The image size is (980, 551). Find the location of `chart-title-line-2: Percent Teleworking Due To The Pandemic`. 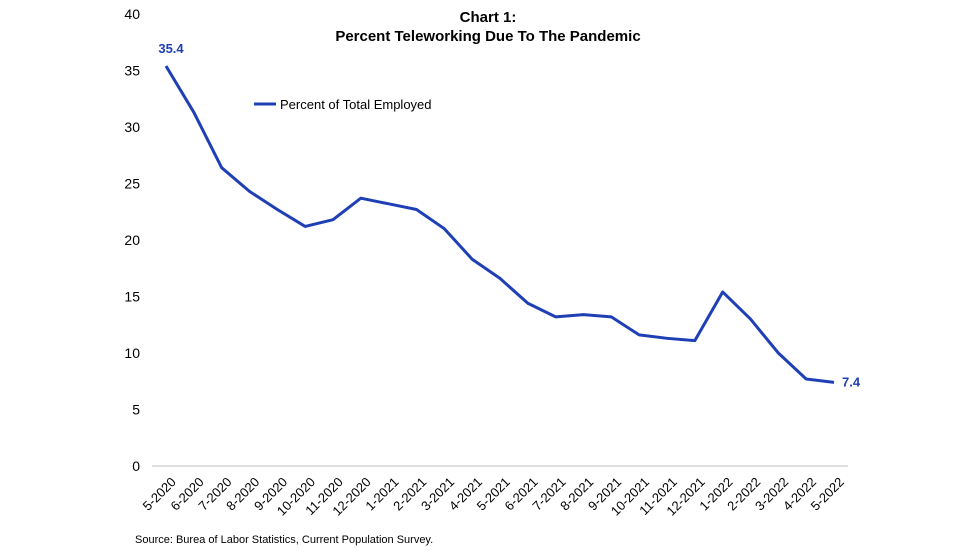

chart-title-line-2: Percent Teleworking Due To The Pandemic is located at coordinates (487, 36).